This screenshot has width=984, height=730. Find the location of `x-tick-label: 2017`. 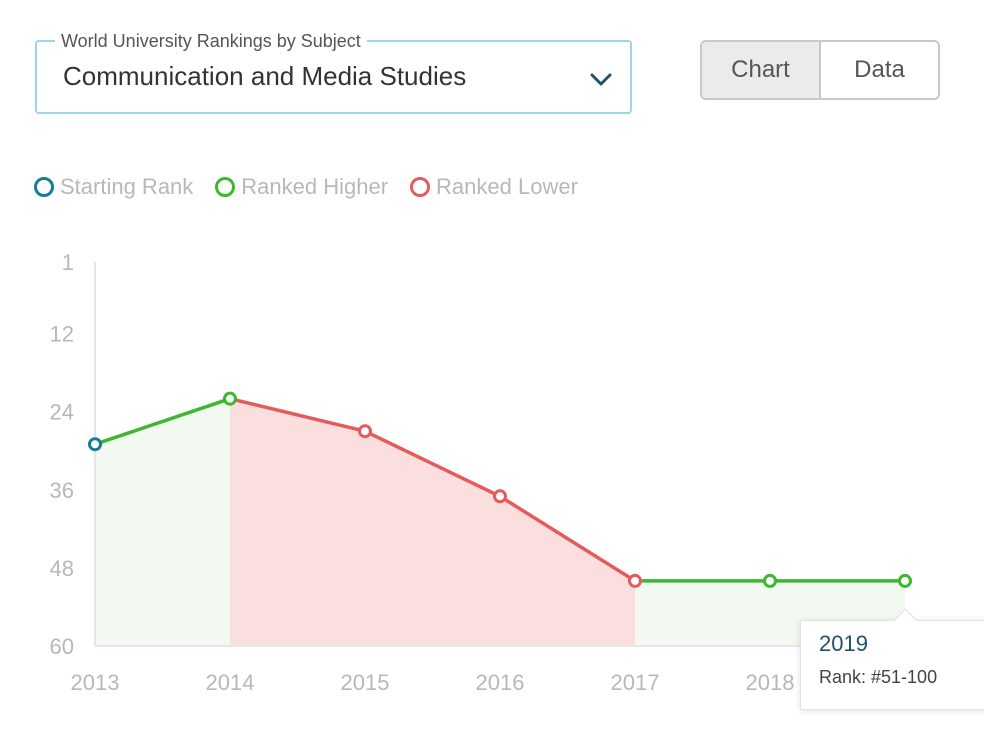

x-tick-label: 2017 is located at coordinates (635, 682).